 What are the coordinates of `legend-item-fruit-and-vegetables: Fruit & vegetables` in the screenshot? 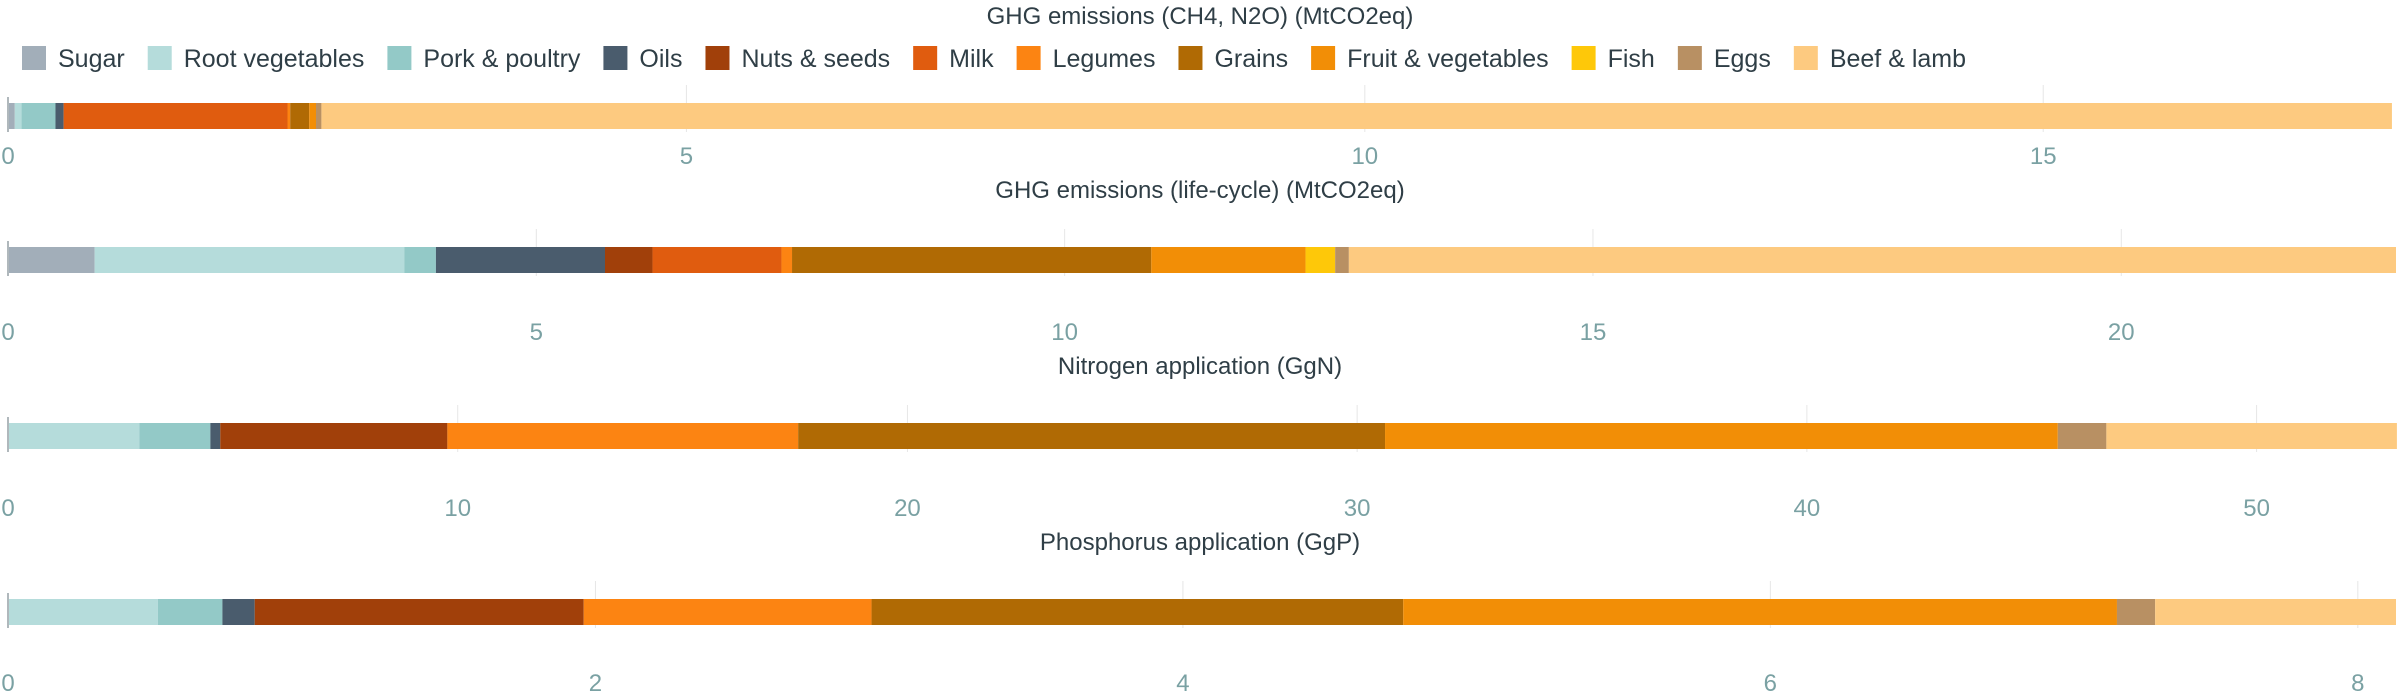 It's located at (1430, 59).